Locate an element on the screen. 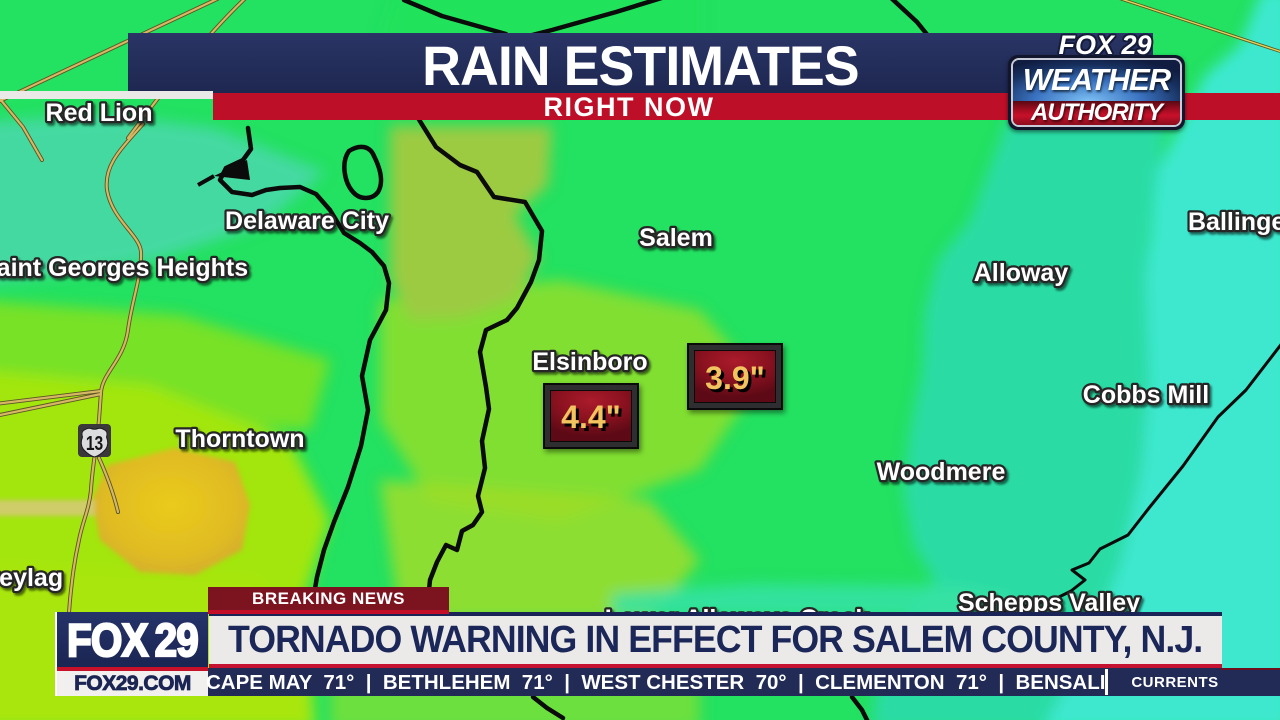 Image resolution: width=1280 pixels, height=720 pixels. svg-text: Greylag is located at coordinates (31, 578).